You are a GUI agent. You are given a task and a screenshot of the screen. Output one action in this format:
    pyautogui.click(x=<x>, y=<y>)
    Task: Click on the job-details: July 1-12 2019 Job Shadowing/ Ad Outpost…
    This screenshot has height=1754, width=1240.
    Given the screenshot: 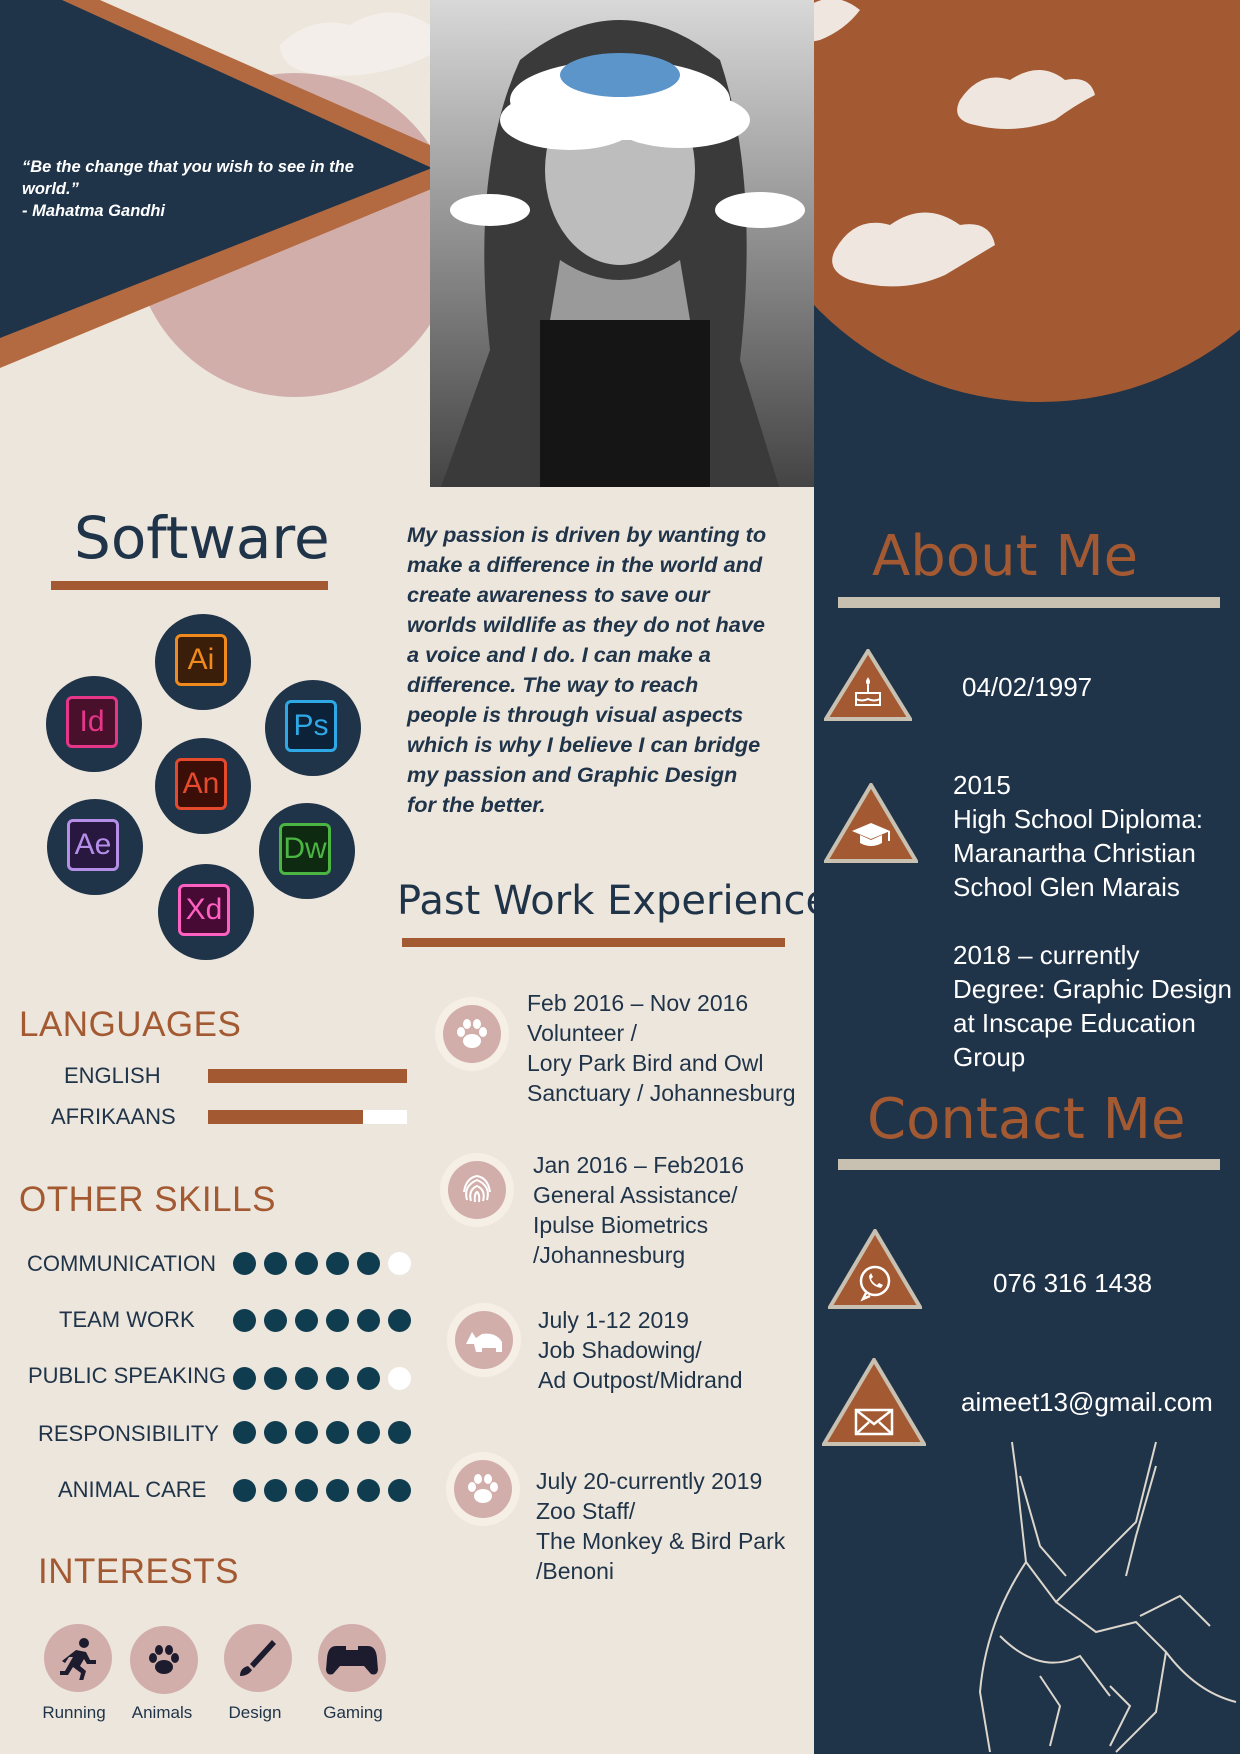 What is the action you would take?
    pyautogui.click(x=640, y=1350)
    